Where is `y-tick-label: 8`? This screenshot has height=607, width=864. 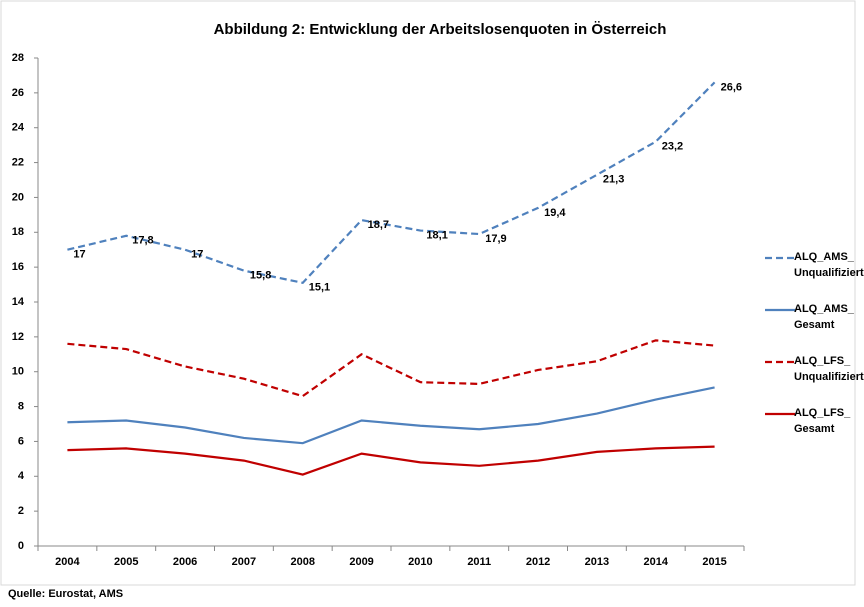 y-tick-label: 8 is located at coordinates (21, 406).